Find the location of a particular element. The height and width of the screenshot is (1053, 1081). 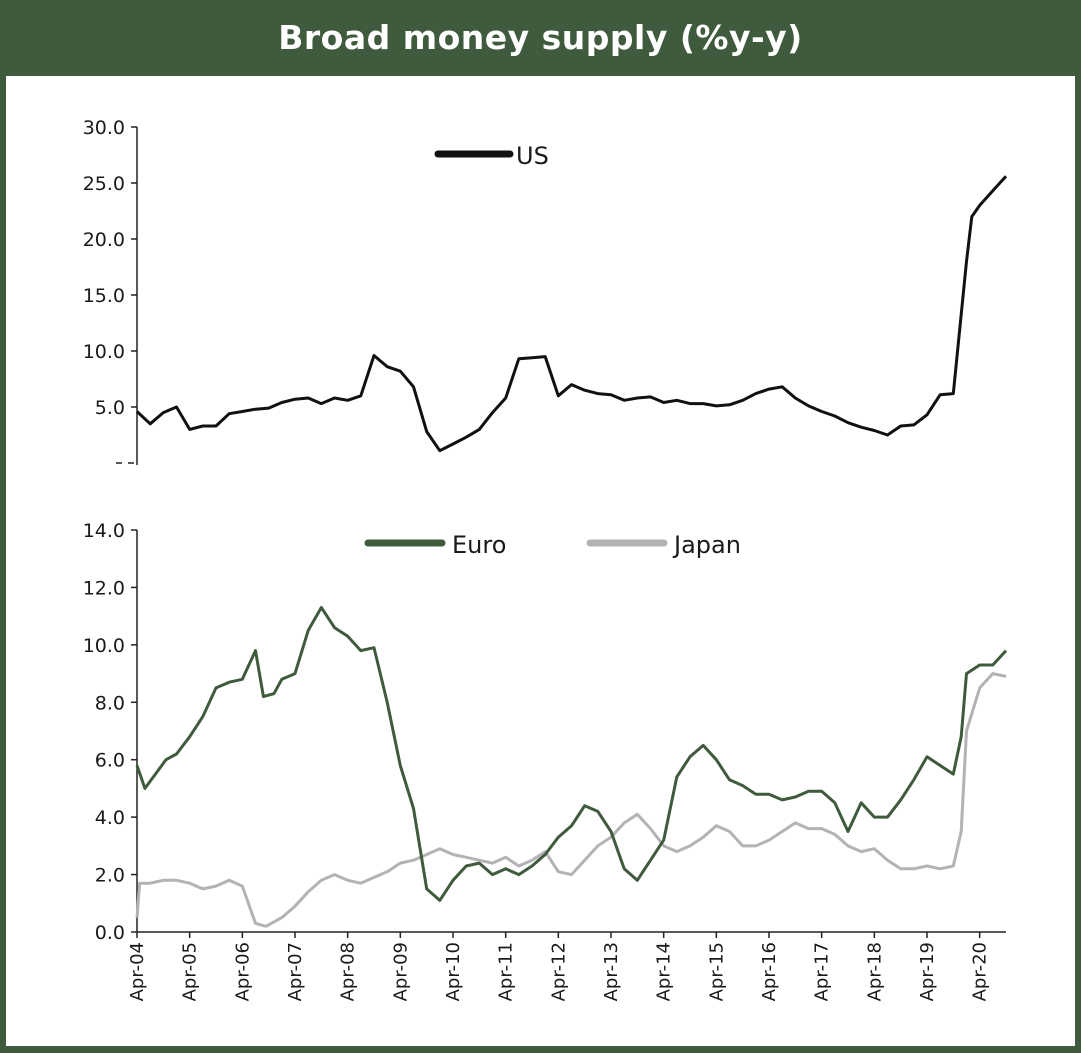

ej-y-tick-label: 2.0 is located at coordinates (110, 876).